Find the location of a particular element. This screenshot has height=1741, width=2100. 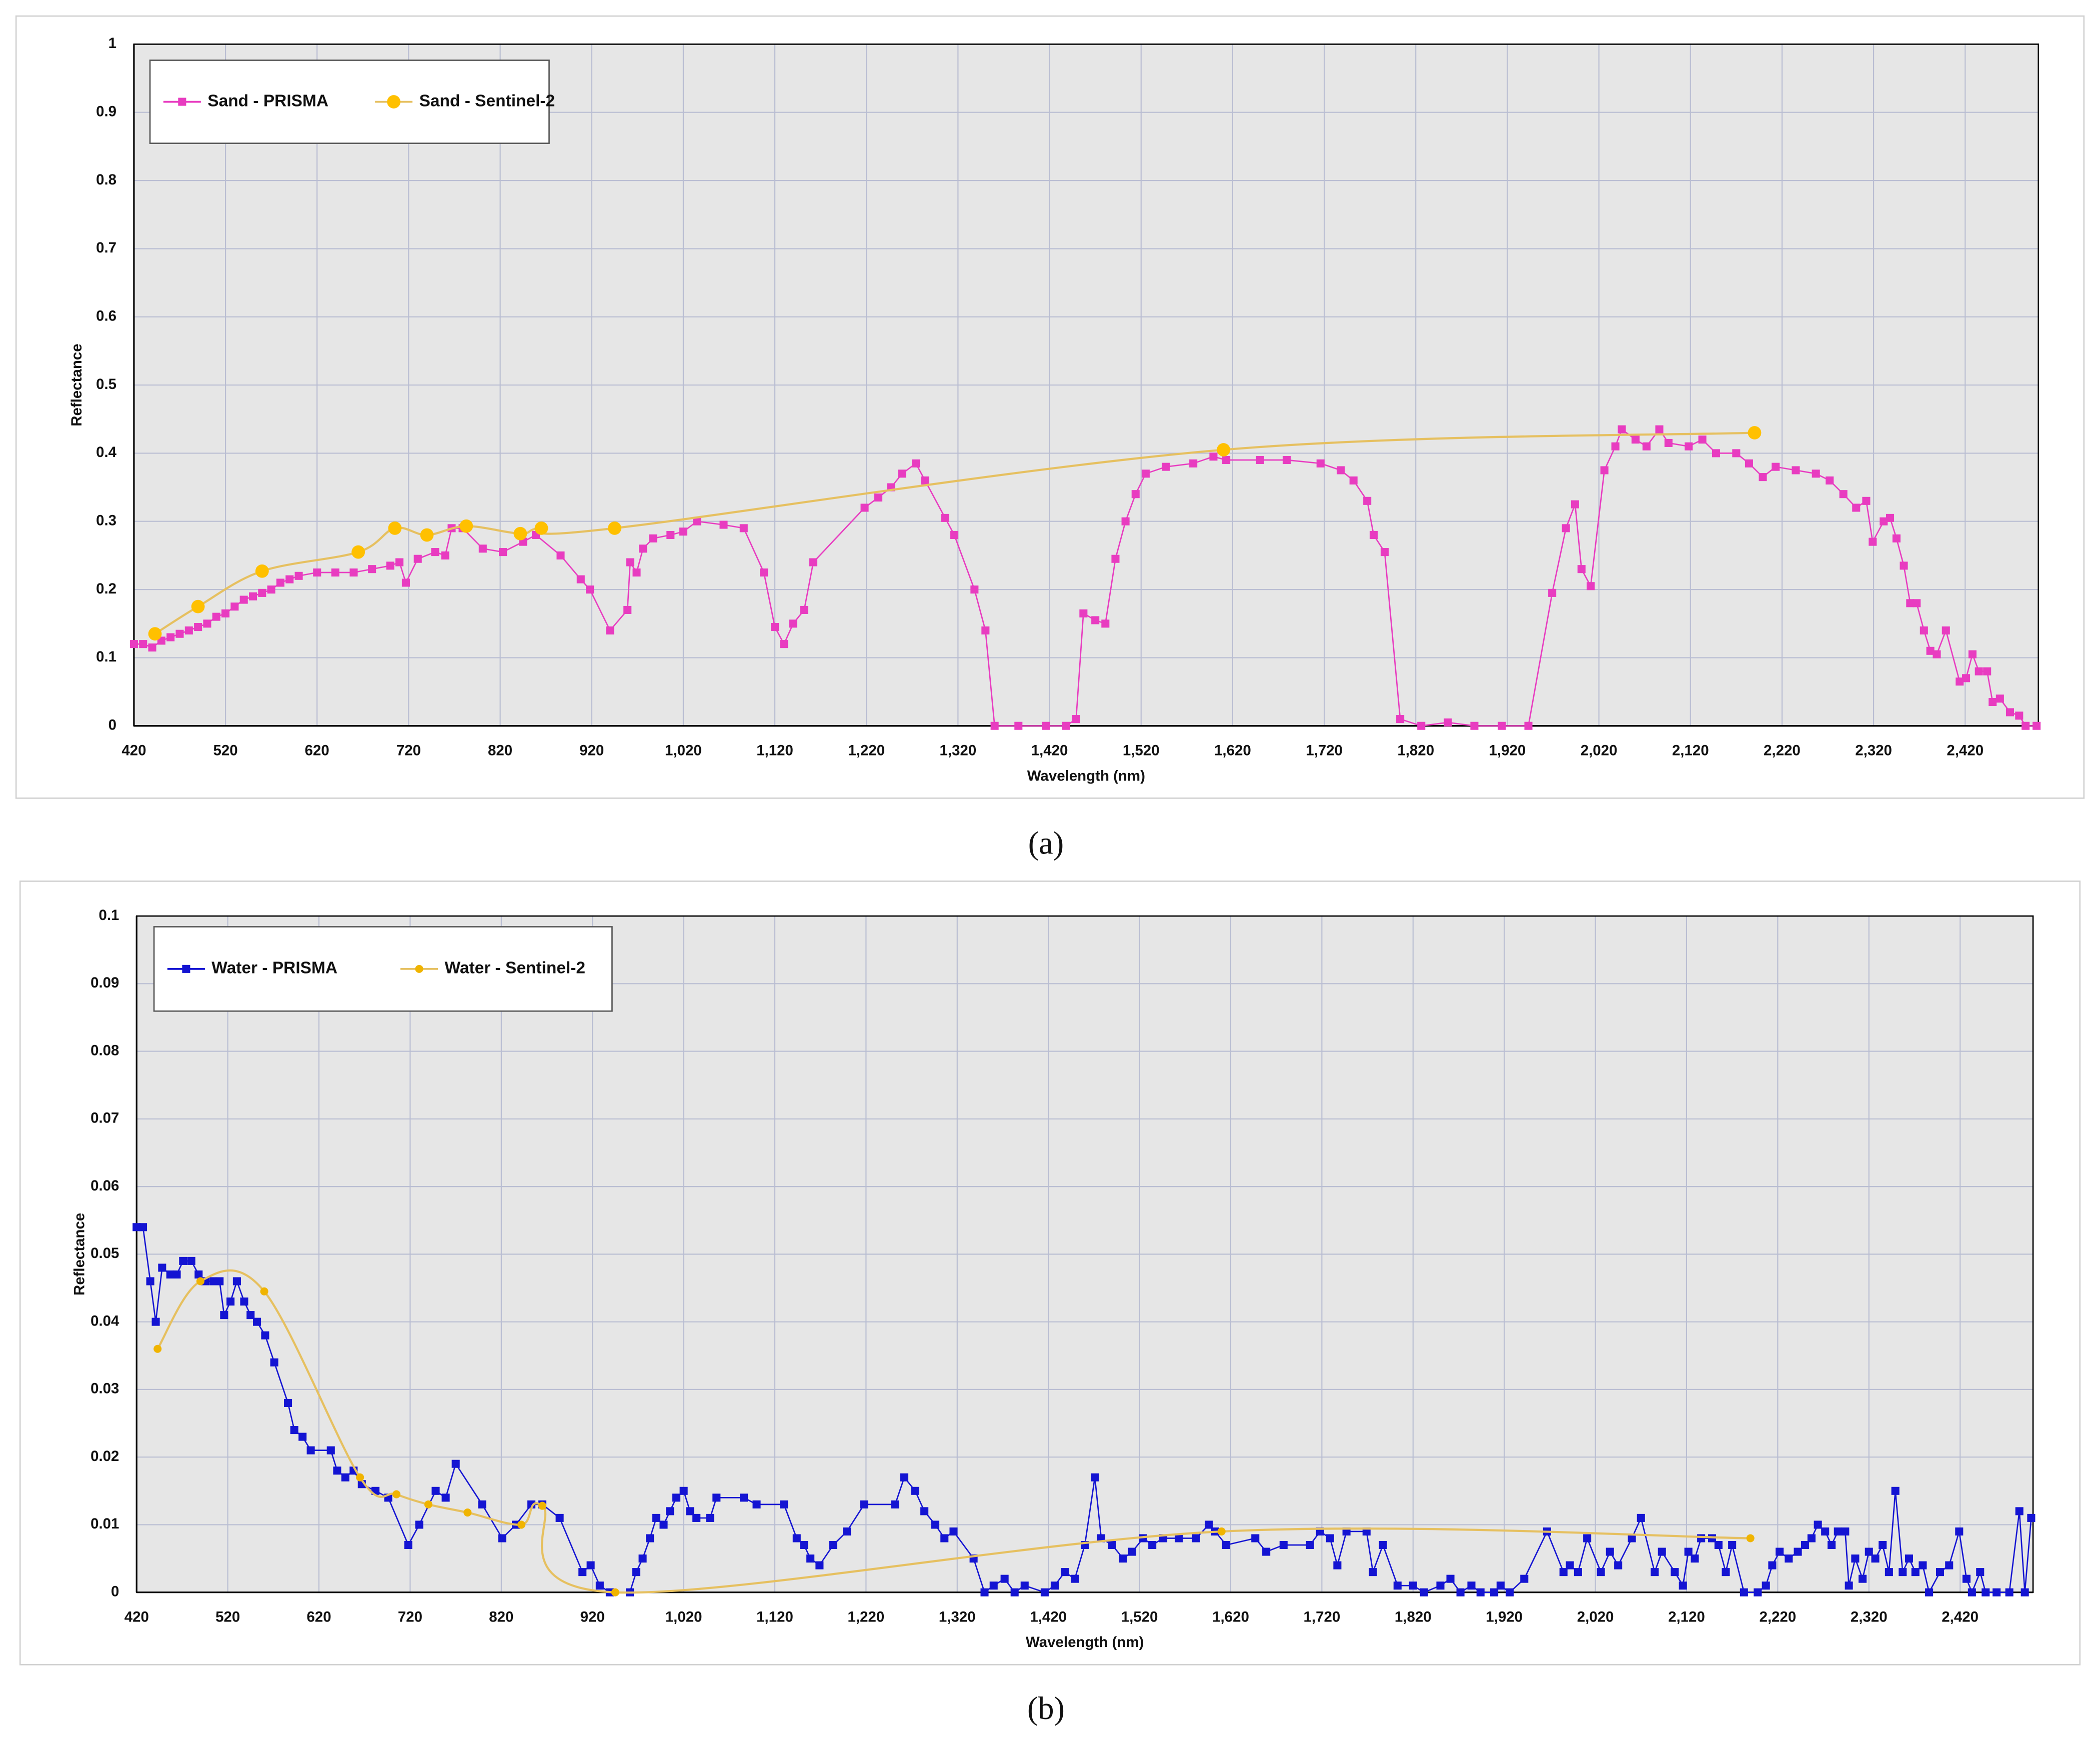

y-tick-label: 0.3 is located at coordinates (106, 520).